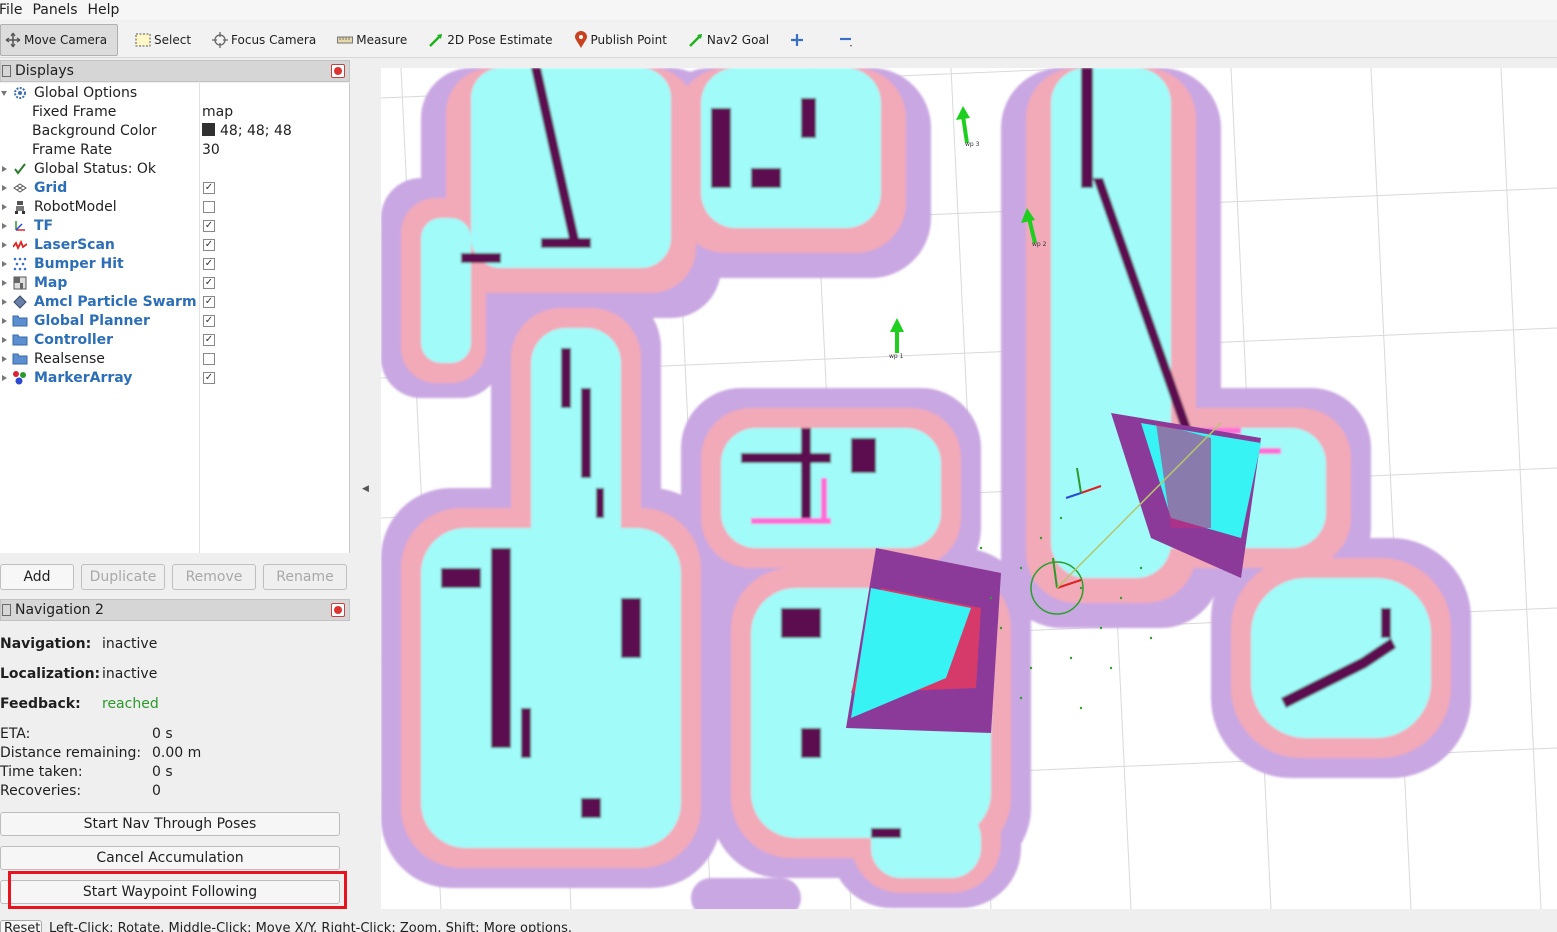 The width and height of the screenshot is (1557, 932). I want to click on display-item-robotmodel: RobotModel, so click(174, 206).